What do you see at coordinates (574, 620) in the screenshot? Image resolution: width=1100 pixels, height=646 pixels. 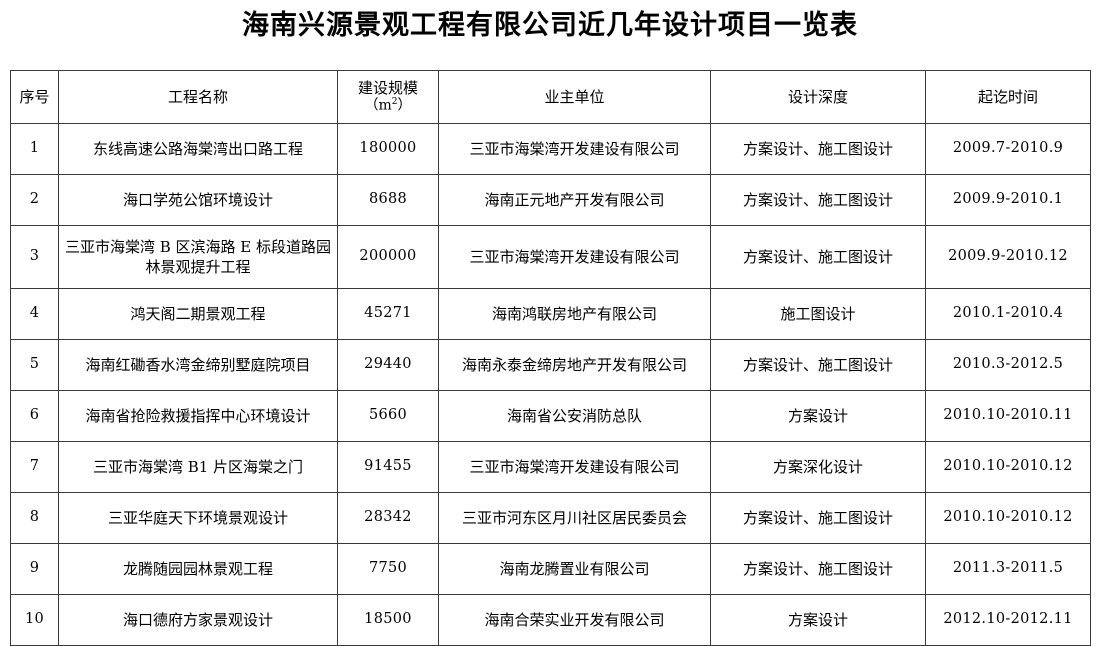 I see `cell-owner: 海南合荣实业开发有限公司` at bounding box center [574, 620].